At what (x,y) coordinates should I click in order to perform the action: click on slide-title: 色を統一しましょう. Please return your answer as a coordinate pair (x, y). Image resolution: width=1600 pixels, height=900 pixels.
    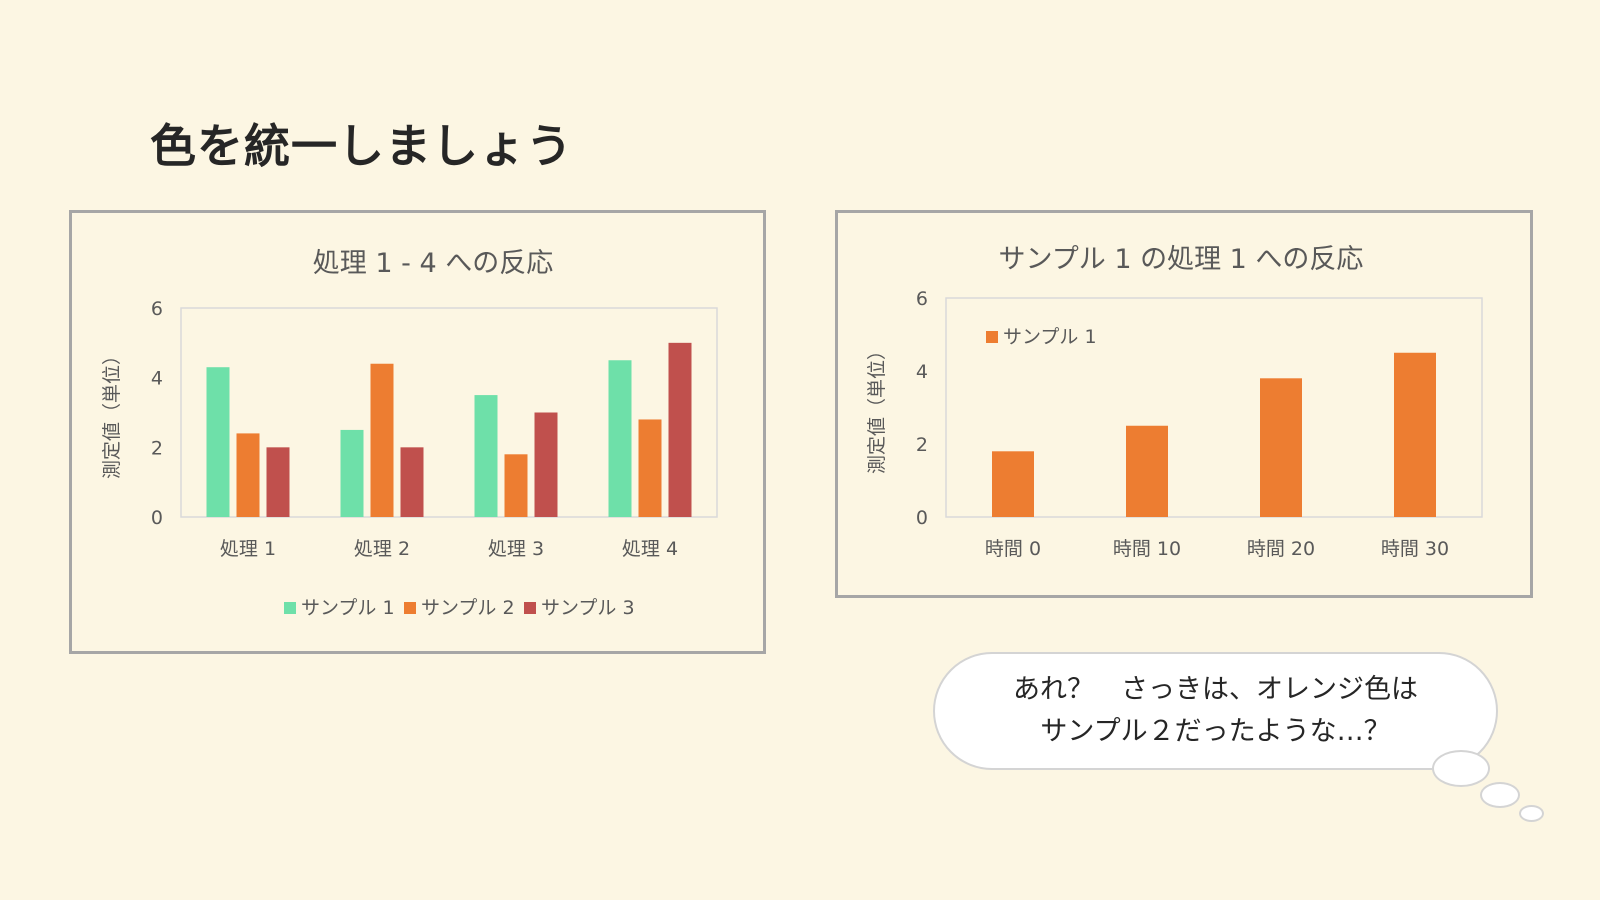
    Looking at the image, I should click on (361, 146).